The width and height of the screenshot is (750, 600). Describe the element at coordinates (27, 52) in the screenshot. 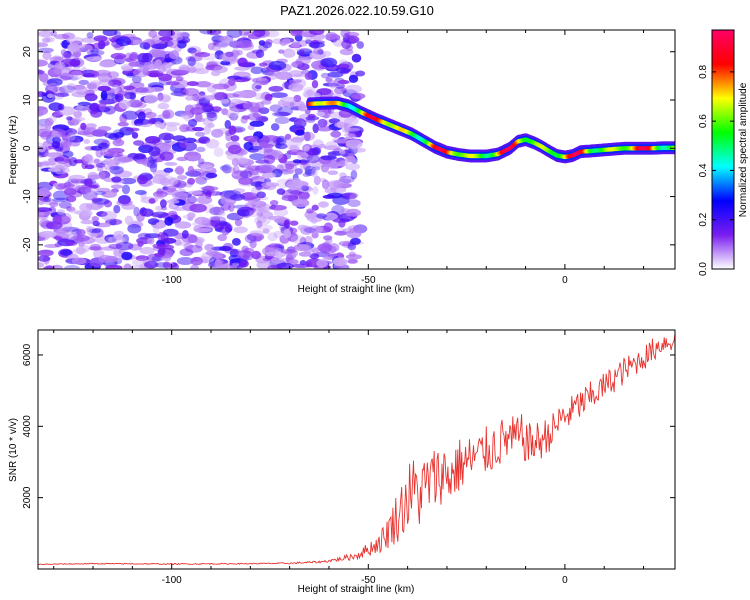

I see `y-tick-label: 20` at that location.